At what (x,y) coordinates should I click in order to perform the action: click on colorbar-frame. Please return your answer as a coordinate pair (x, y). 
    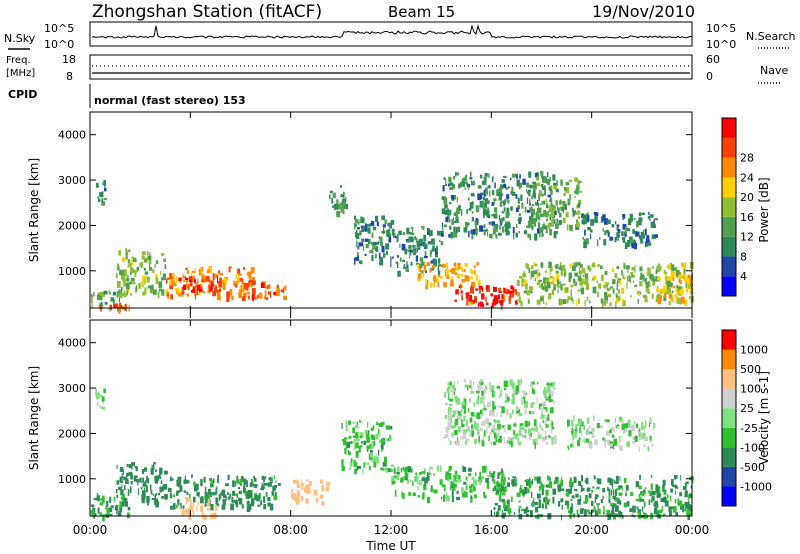
    Looking at the image, I should click on (729, 418).